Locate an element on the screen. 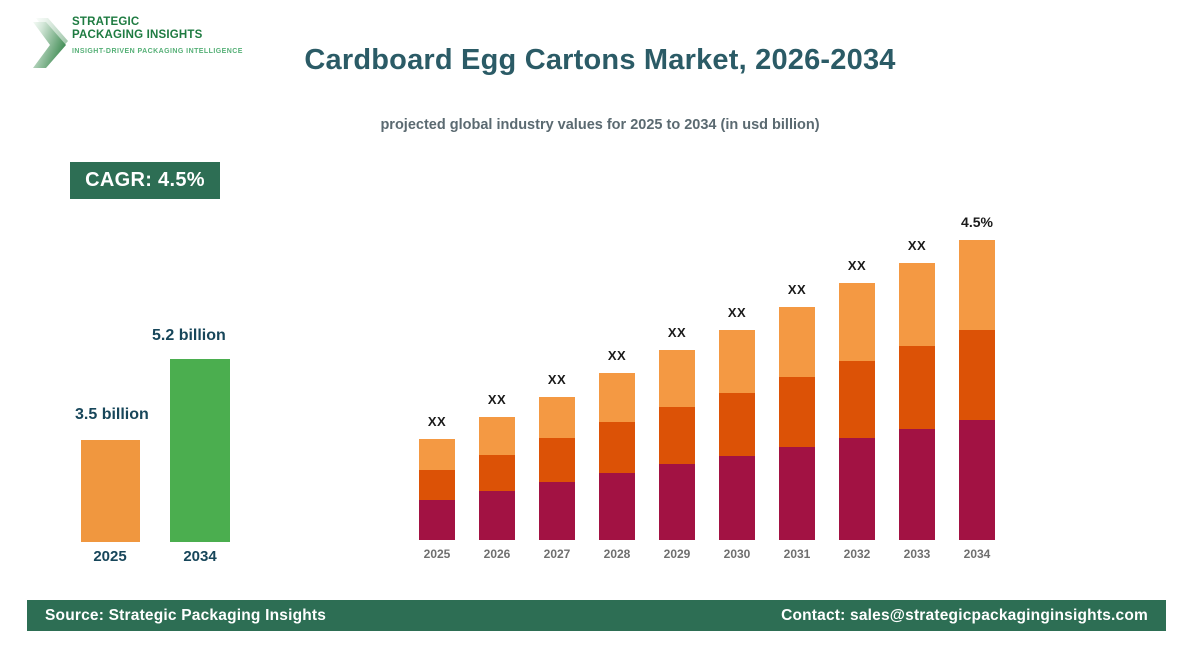 The image size is (1200, 650). summary-bar-2025 is located at coordinates (110, 491).